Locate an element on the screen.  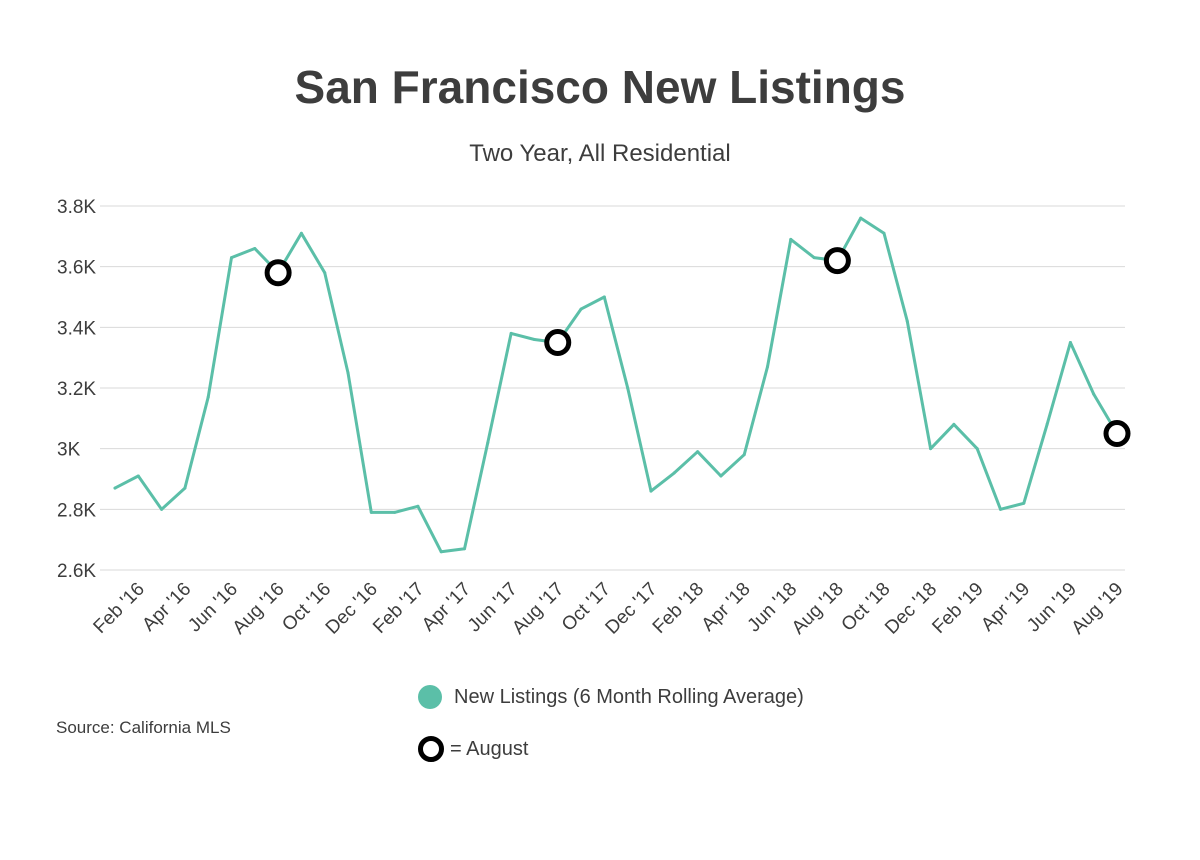
x-tick-label: Feb '16 is located at coordinates (119, 608).